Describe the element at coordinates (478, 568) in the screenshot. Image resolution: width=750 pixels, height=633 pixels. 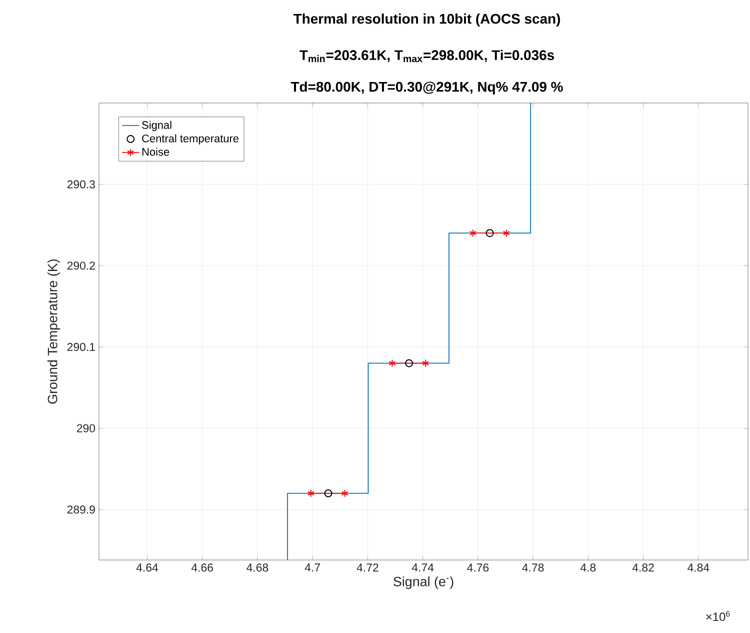
I see `x-tick-label: 4.76` at that location.